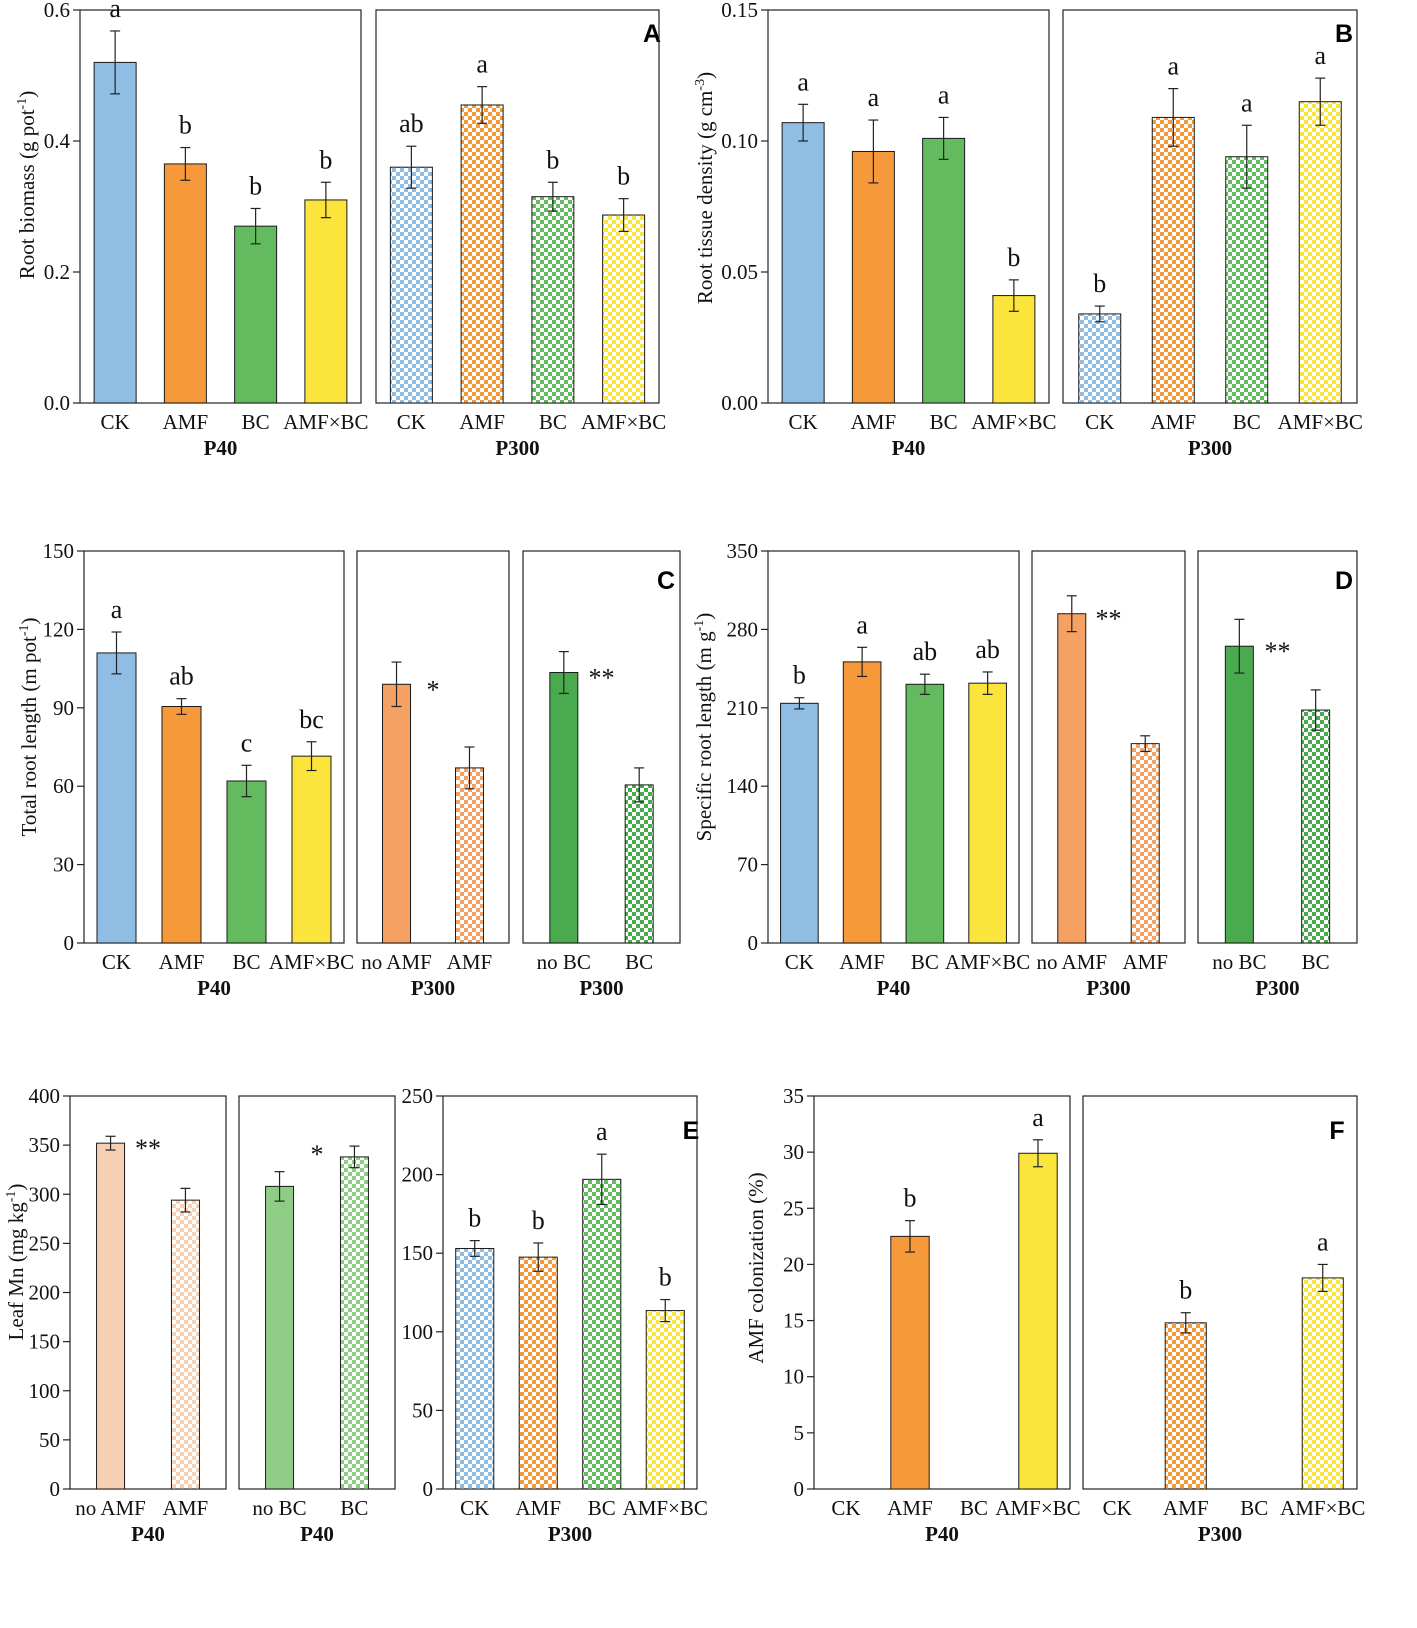  I want to click on y-tick-label: 350, so click(45, 1145).